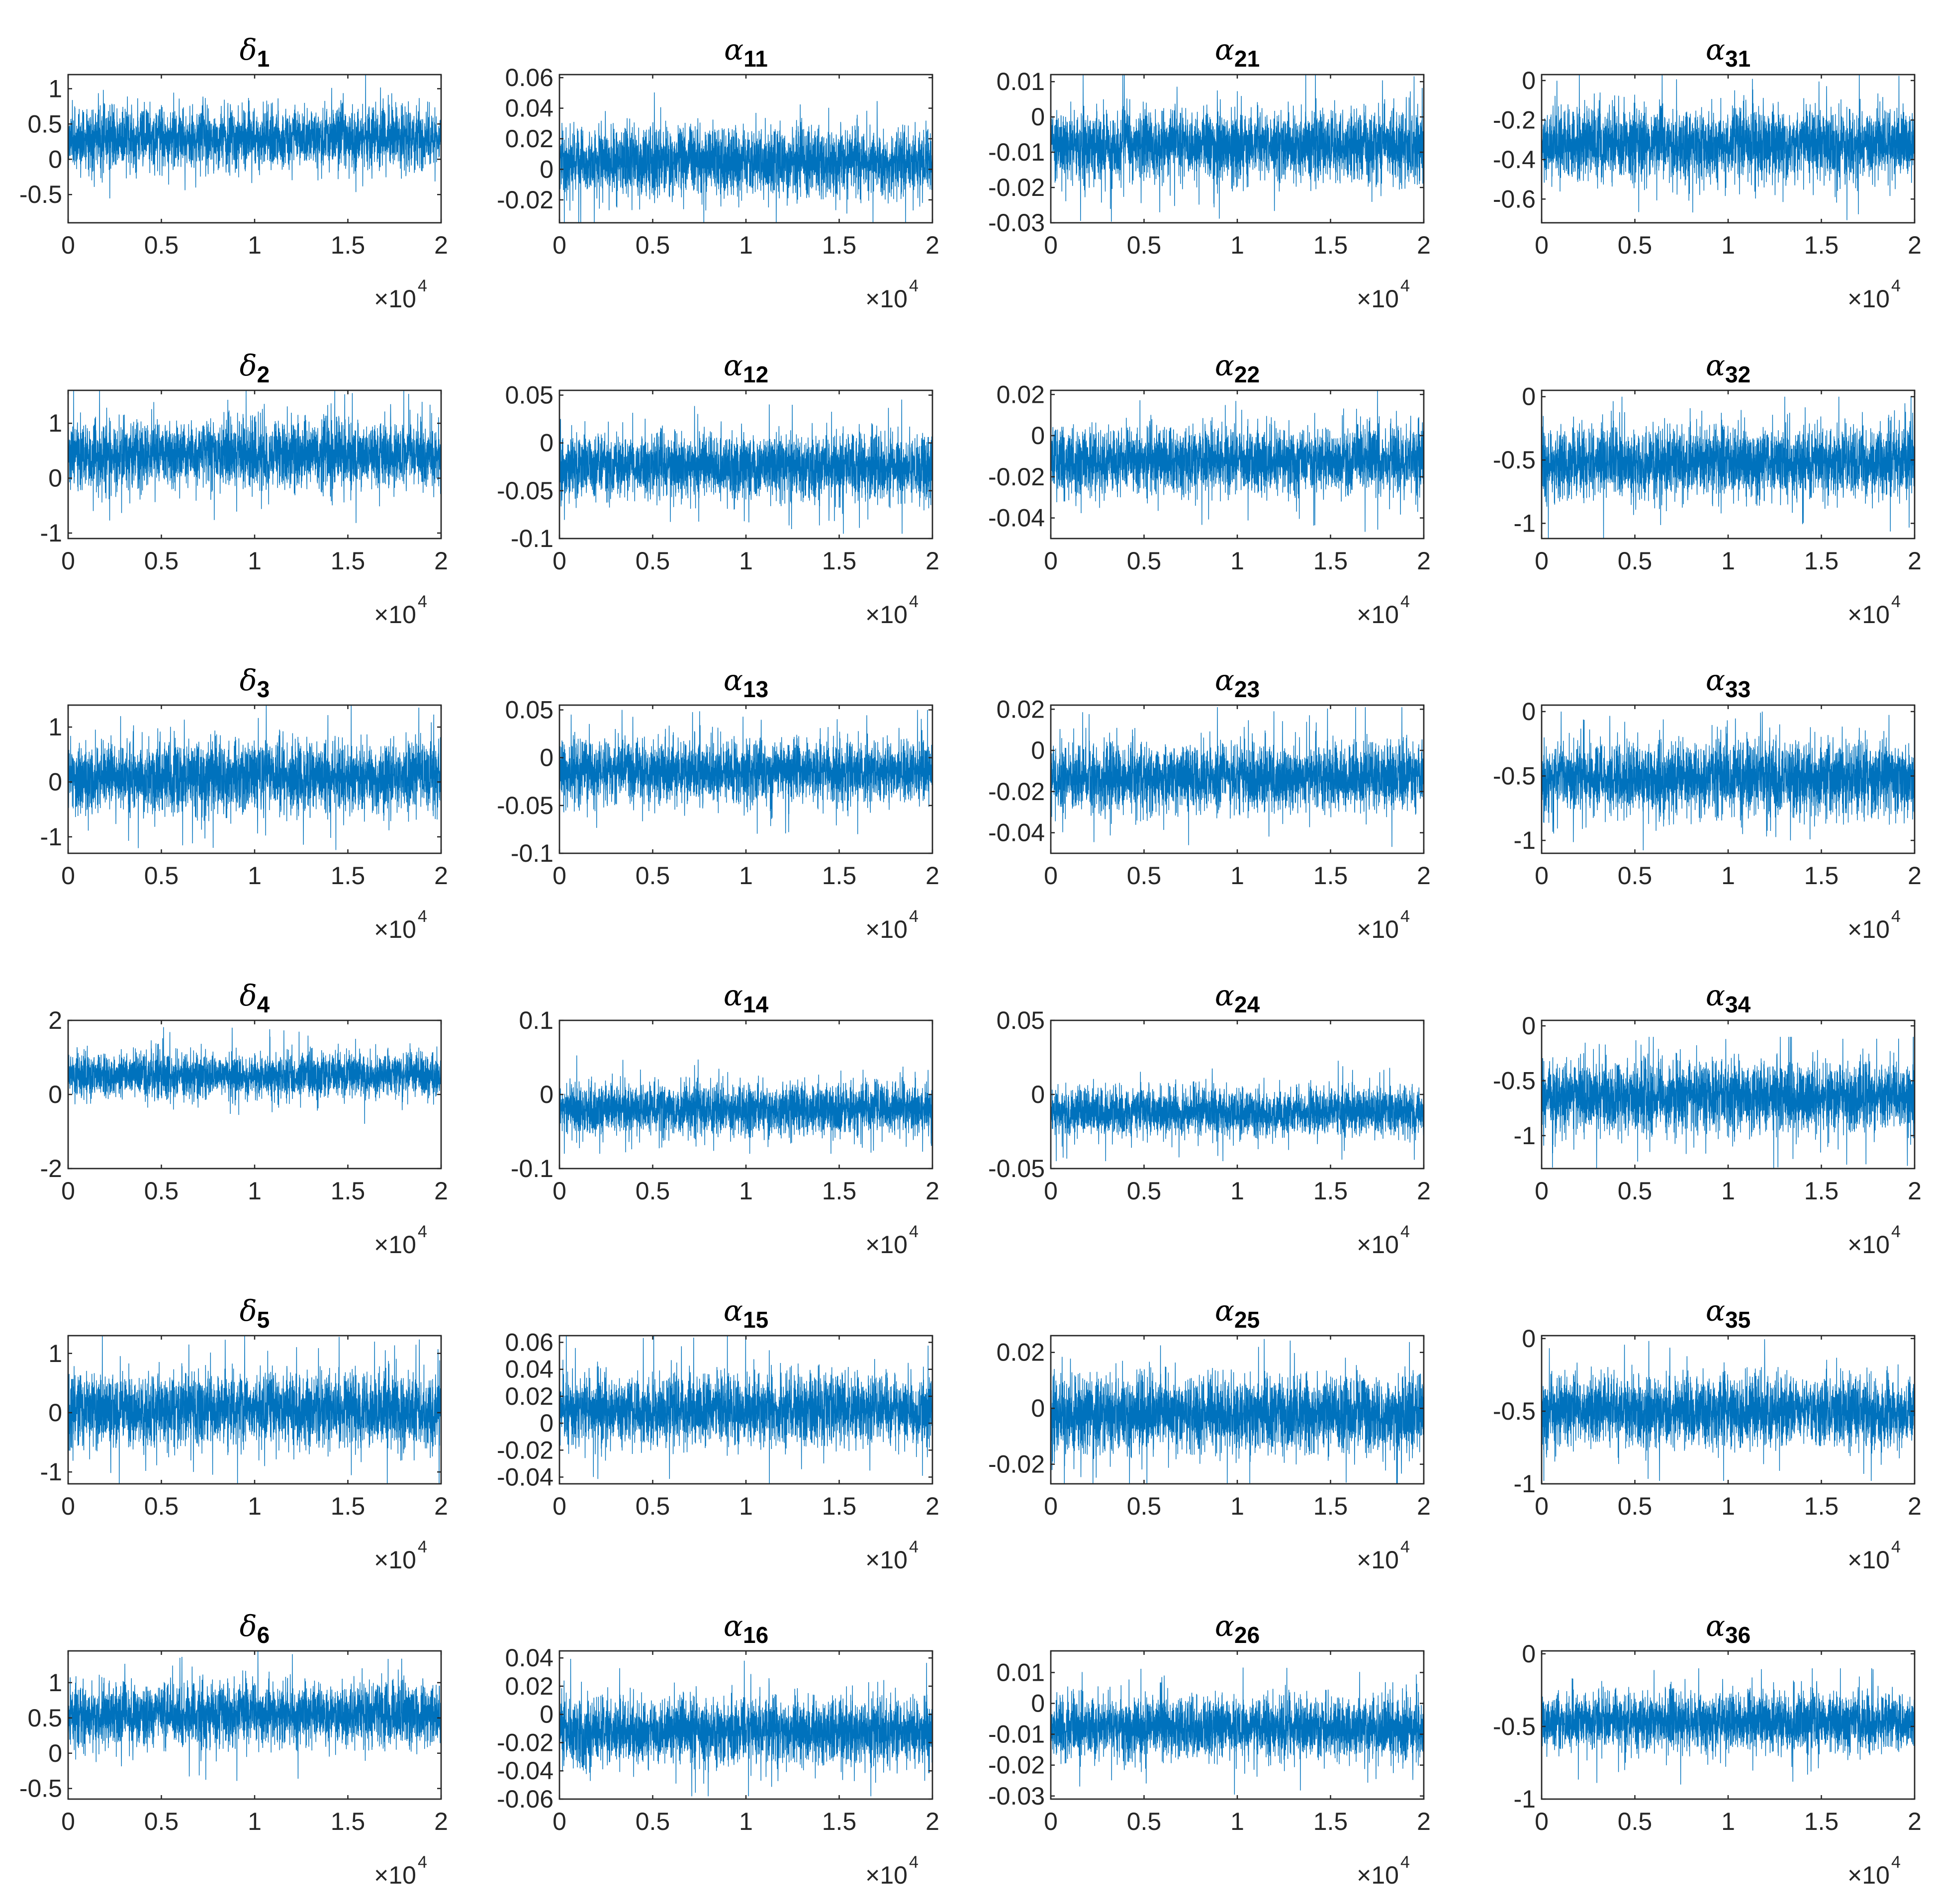  Describe the element at coordinates (746, 1629) in the screenshot. I see `panel-title: α16` at that location.